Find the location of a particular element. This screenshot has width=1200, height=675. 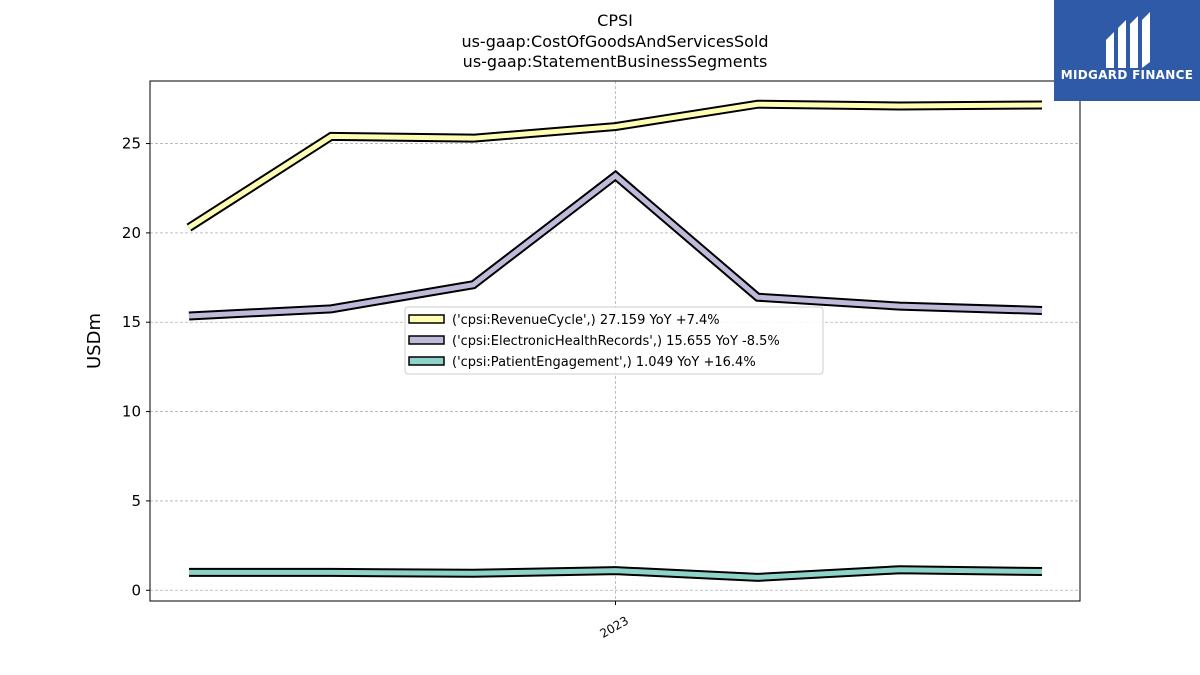

chart-title-line-2: us-gaap:CostOfGoodsAndServicesSold is located at coordinates (615, 41).